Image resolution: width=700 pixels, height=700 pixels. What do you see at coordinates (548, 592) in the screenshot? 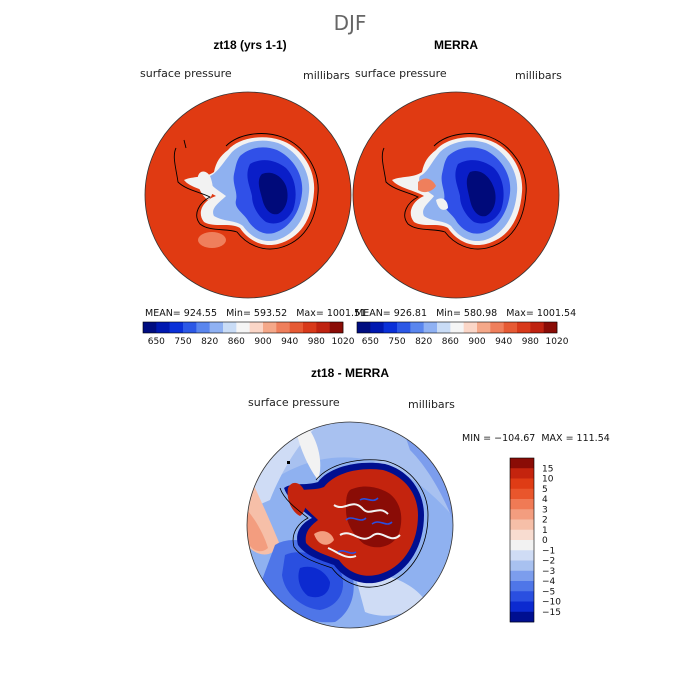
I see `colorbar-tick-label: −5` at bounding box center [548, 592].